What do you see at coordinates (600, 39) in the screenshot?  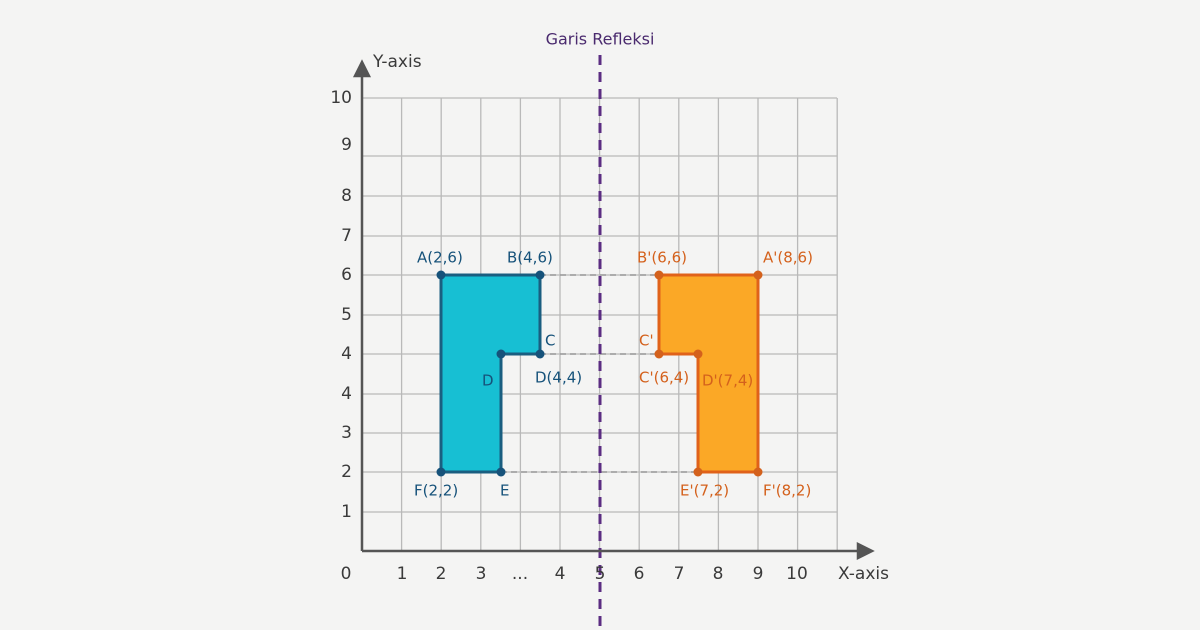 I see `title: Garis Refleksi` at bounding box center [600, 39].